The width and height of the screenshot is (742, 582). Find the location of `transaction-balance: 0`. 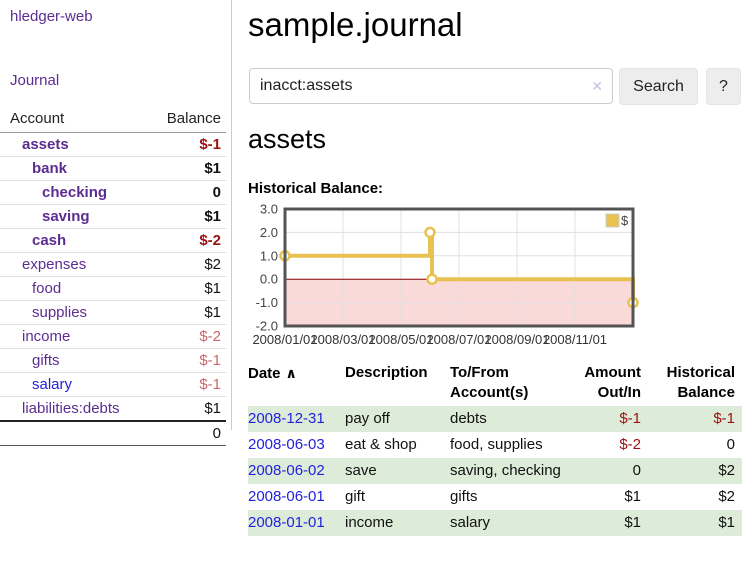

transaction-balance: 0 is located at coordinates (730, 444).